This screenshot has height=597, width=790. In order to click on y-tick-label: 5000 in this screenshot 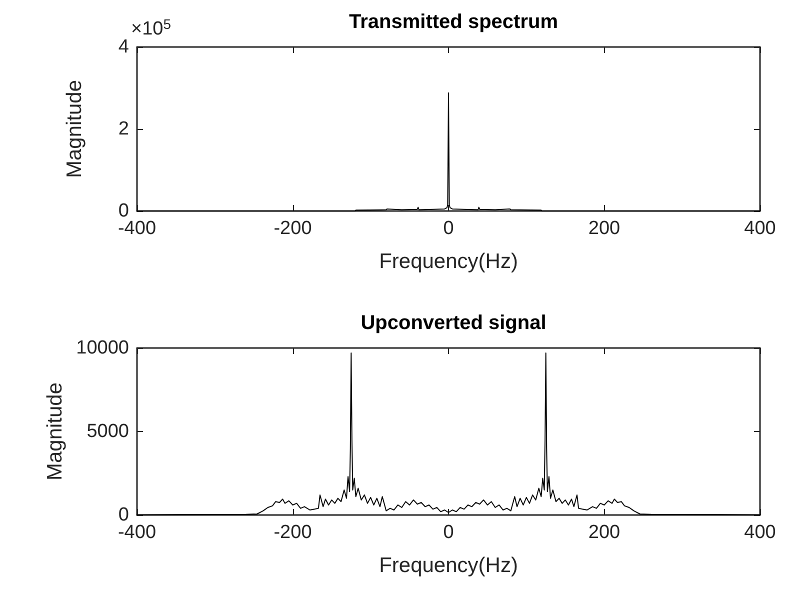, I will do `click(107, 431)`.